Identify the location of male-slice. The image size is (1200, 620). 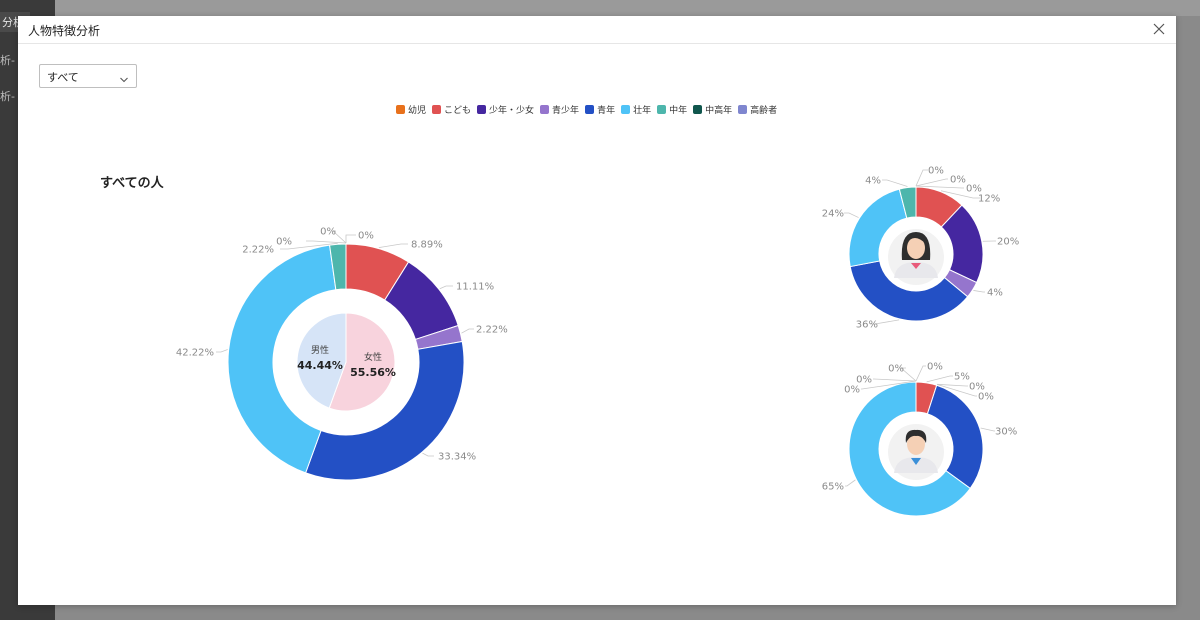
(321, 360).